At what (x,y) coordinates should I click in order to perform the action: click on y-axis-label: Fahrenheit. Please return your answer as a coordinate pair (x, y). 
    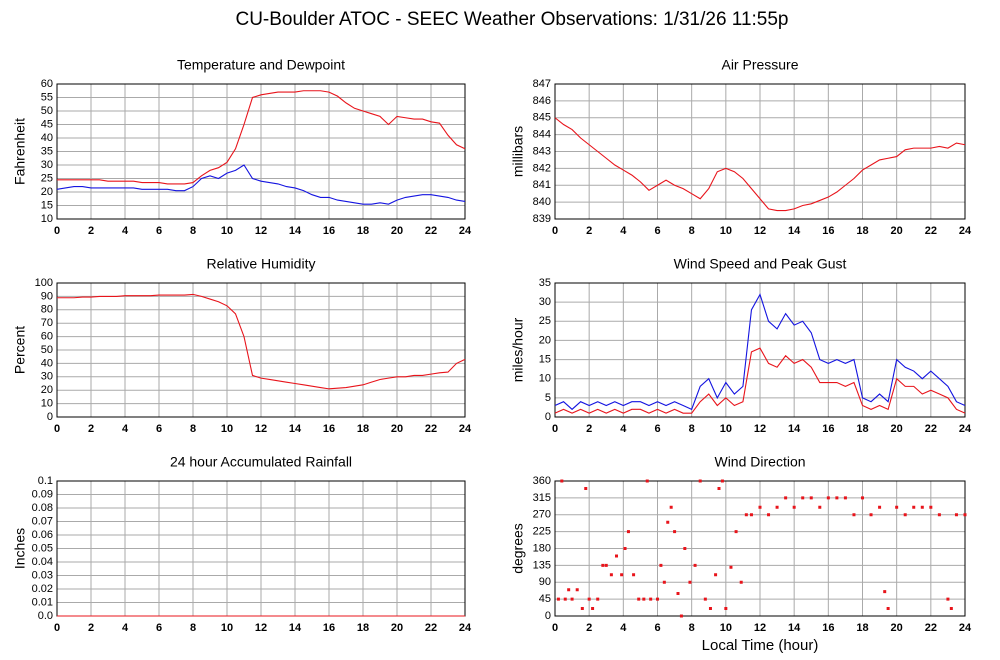
    Looking at the image, I should click on (20, 151).